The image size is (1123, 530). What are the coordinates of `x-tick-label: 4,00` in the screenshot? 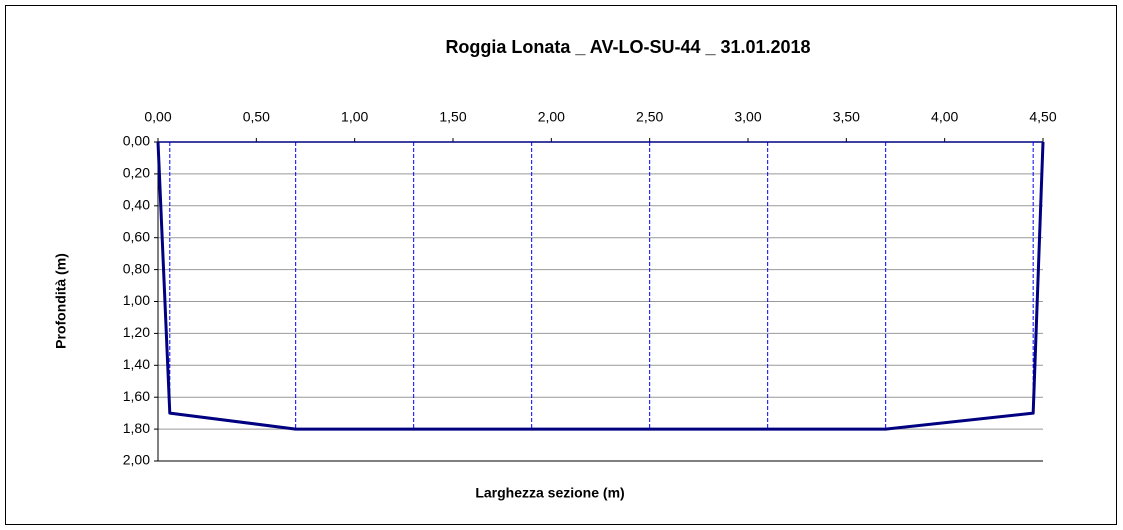 It's located at (944, 117).